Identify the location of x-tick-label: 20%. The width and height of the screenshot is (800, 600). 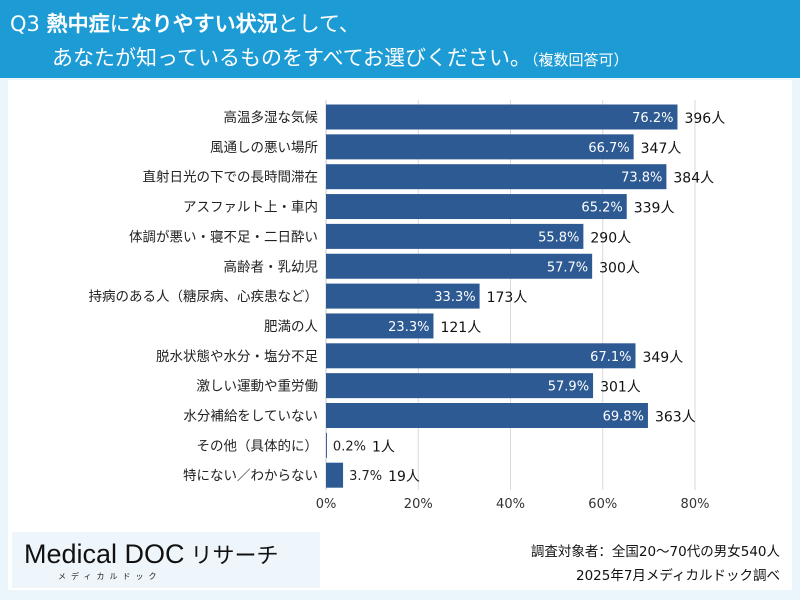
(418, 504).